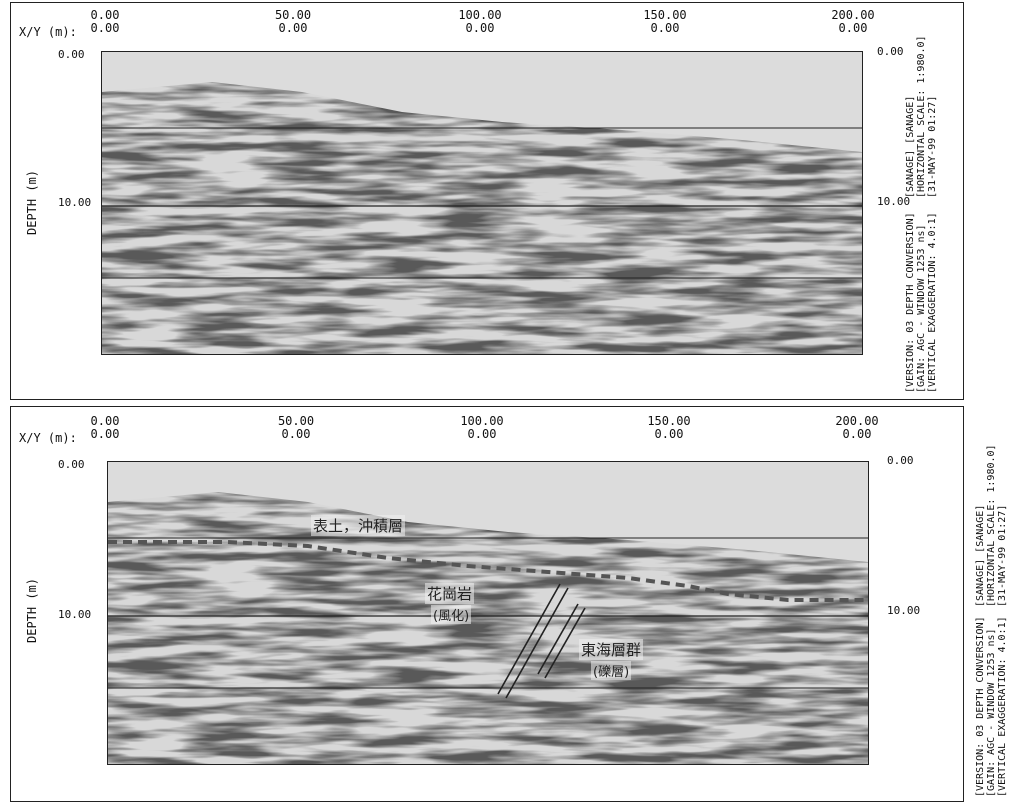 This screenshot has width=1017, height=803. I want to click on annotation-tokai-group: 東海層群, so click(611, 649).